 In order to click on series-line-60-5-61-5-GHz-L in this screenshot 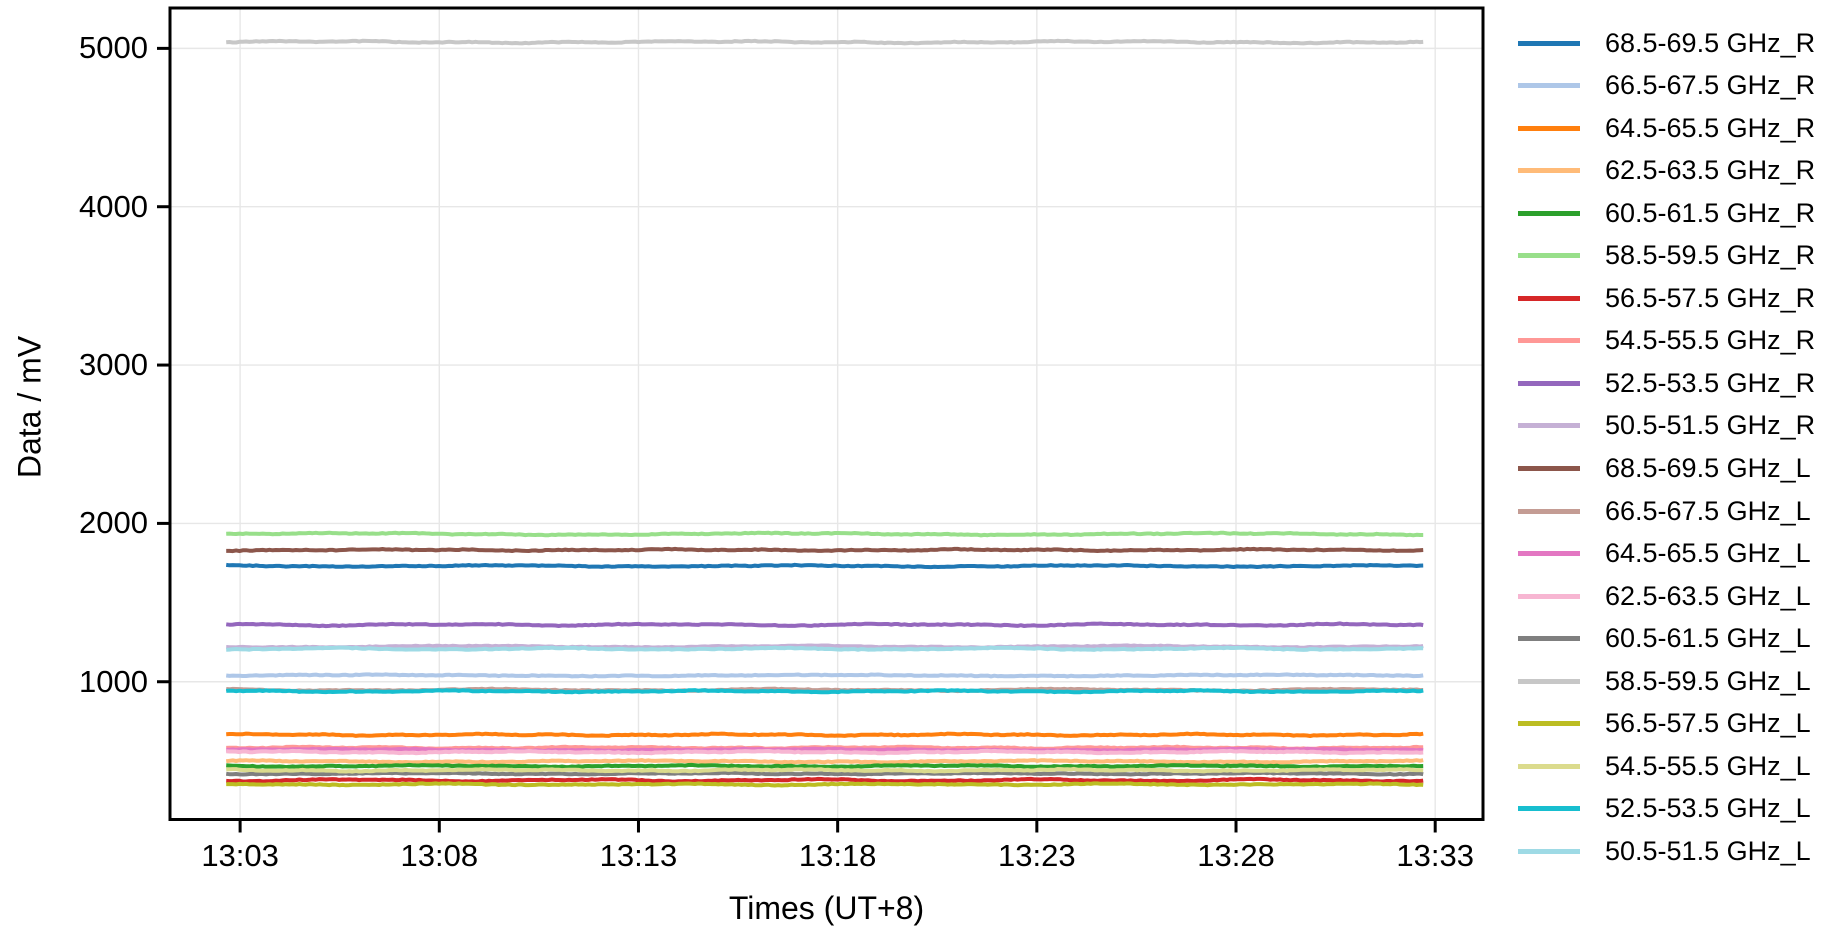, I will do `click(824, 773)`.